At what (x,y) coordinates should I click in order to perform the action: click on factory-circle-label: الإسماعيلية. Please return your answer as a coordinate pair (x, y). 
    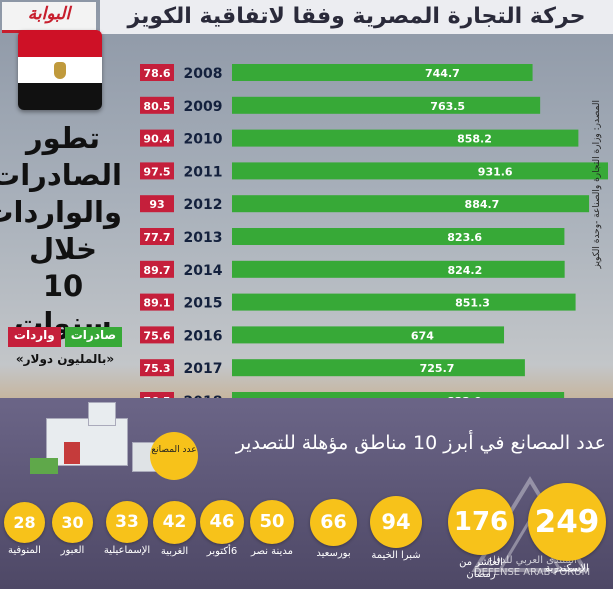
    Looking at the image, I should click on (127, 550).